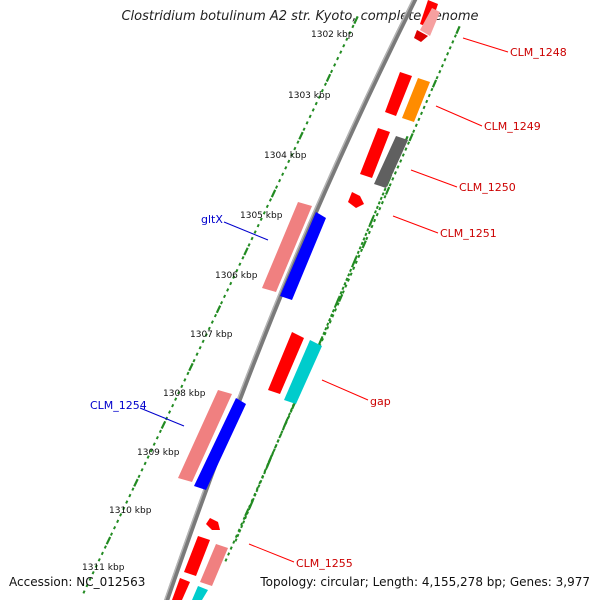  Describe the element at coordinates (220, 444) in the screenshot. I see `cds-clm1254-blue` at that location.